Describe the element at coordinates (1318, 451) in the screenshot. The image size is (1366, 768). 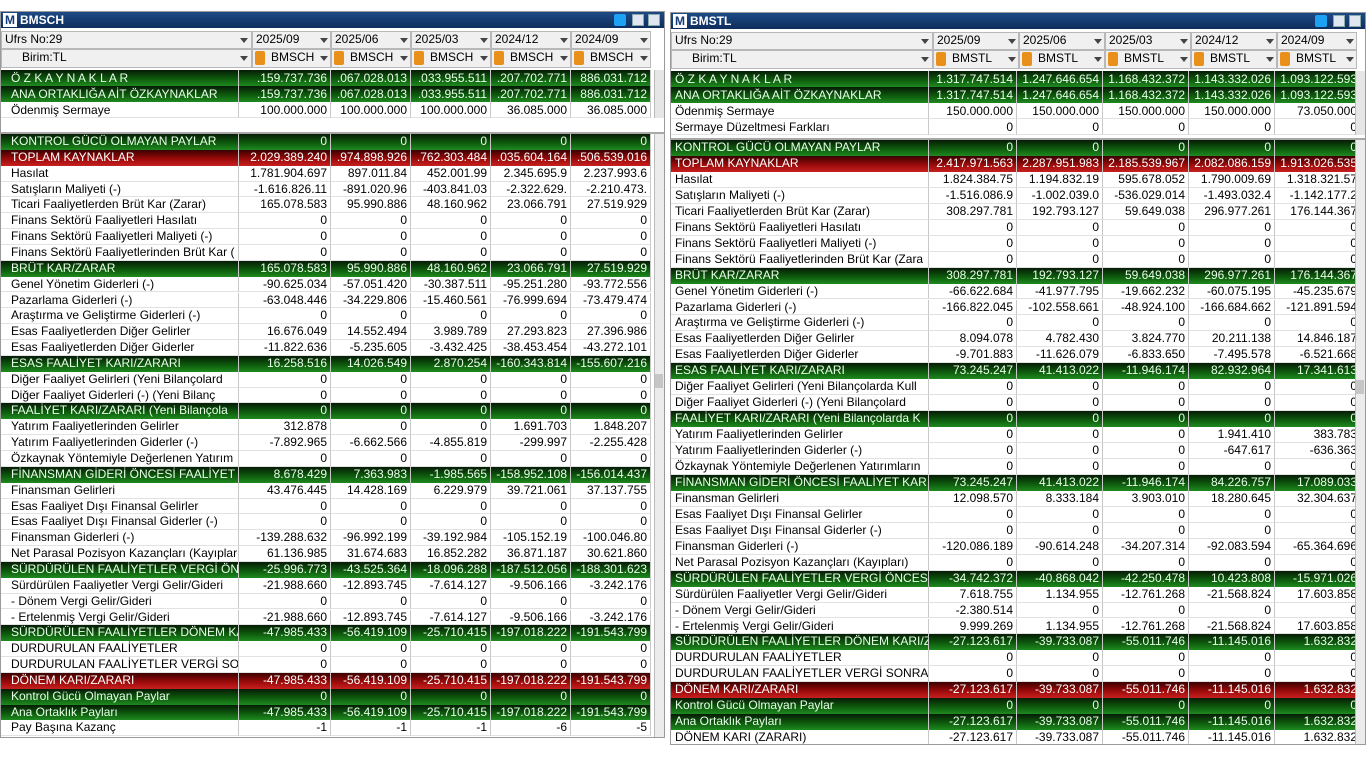
I see `row-value: -636.363` at that location.